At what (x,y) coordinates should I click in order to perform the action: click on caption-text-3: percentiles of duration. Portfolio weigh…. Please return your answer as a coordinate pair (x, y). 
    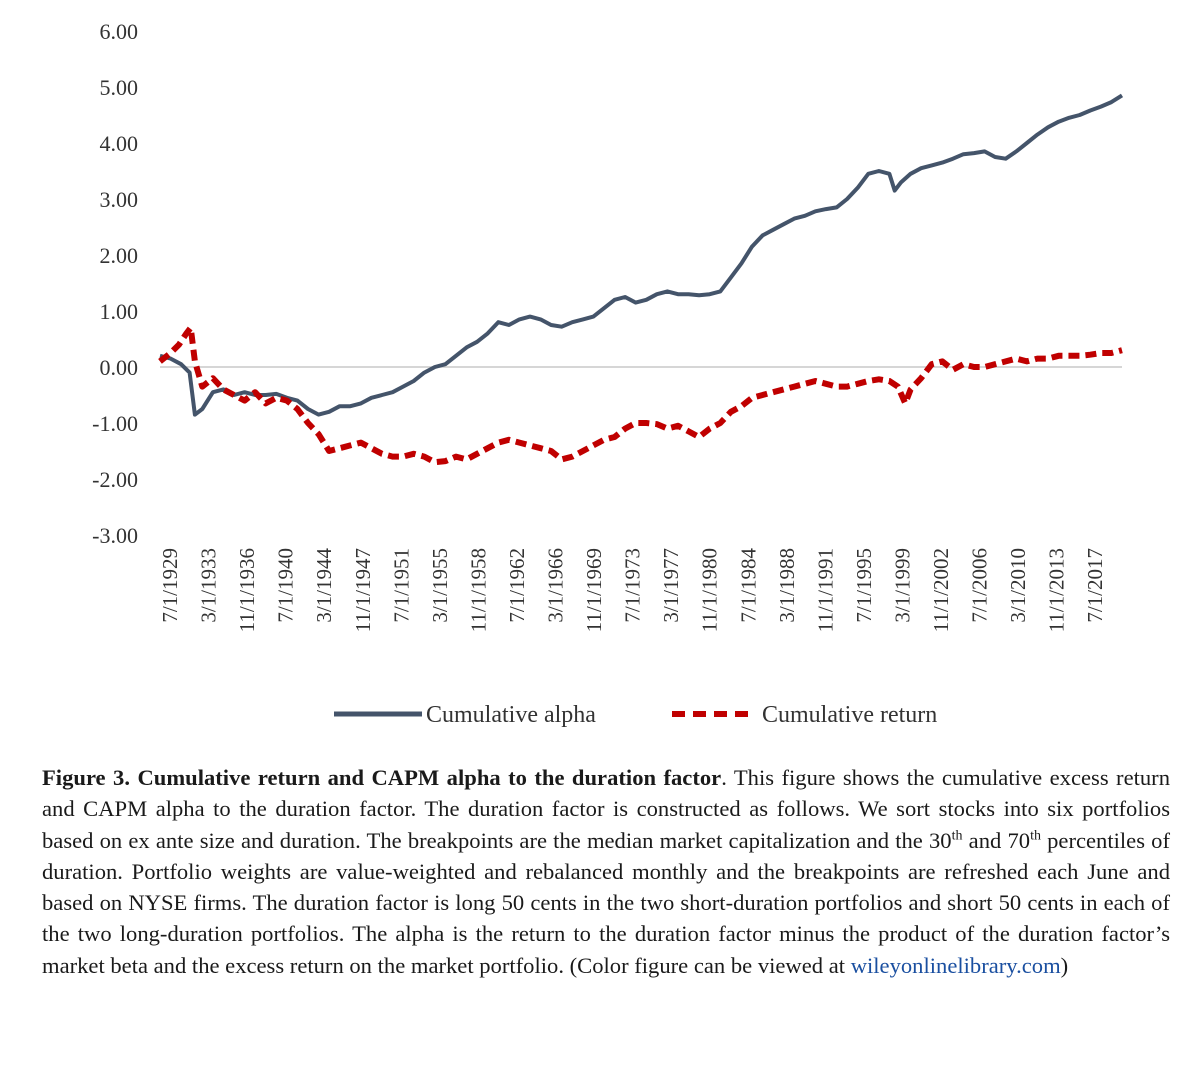
    Looking at the image, I should click on (606, 902).